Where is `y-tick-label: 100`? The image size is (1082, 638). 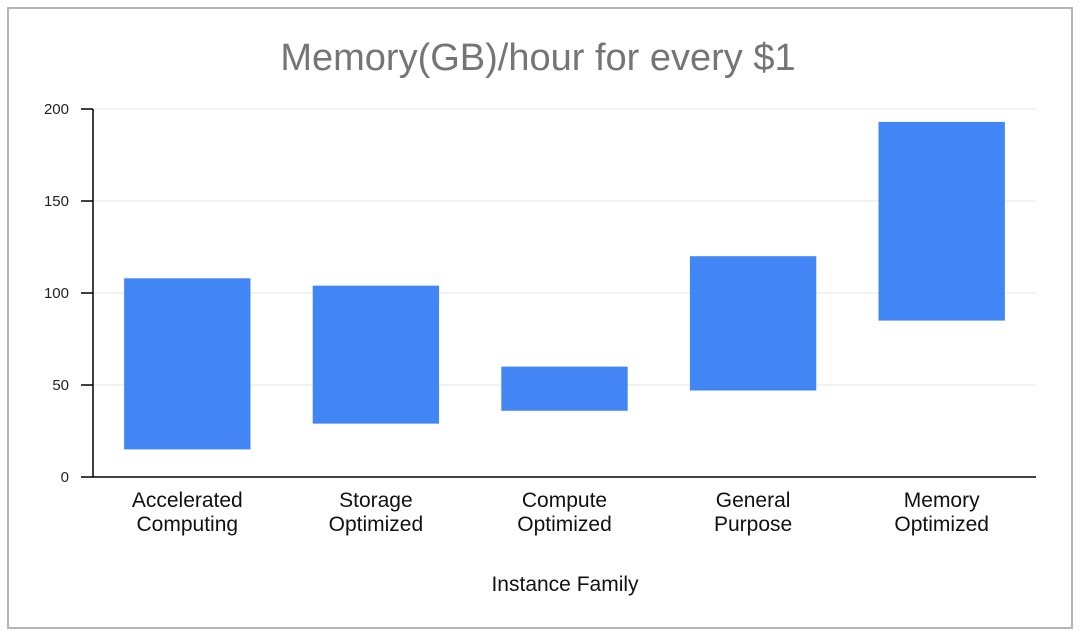 y-tick-label: 100 is located at coordinates (56, 293).